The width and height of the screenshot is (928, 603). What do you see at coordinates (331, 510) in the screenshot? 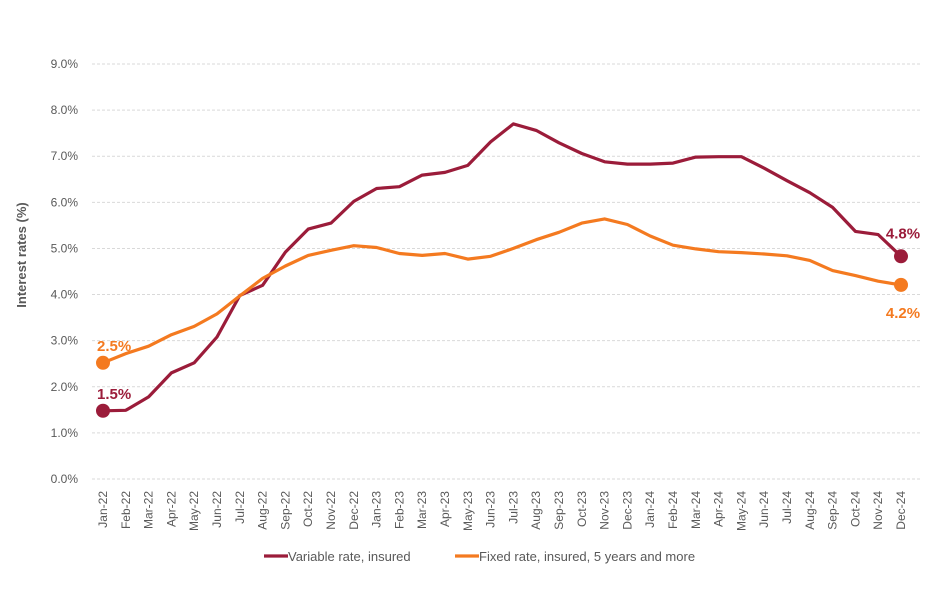
I see `x-tick-label: Nov-22` at bounding box center [331, 510].